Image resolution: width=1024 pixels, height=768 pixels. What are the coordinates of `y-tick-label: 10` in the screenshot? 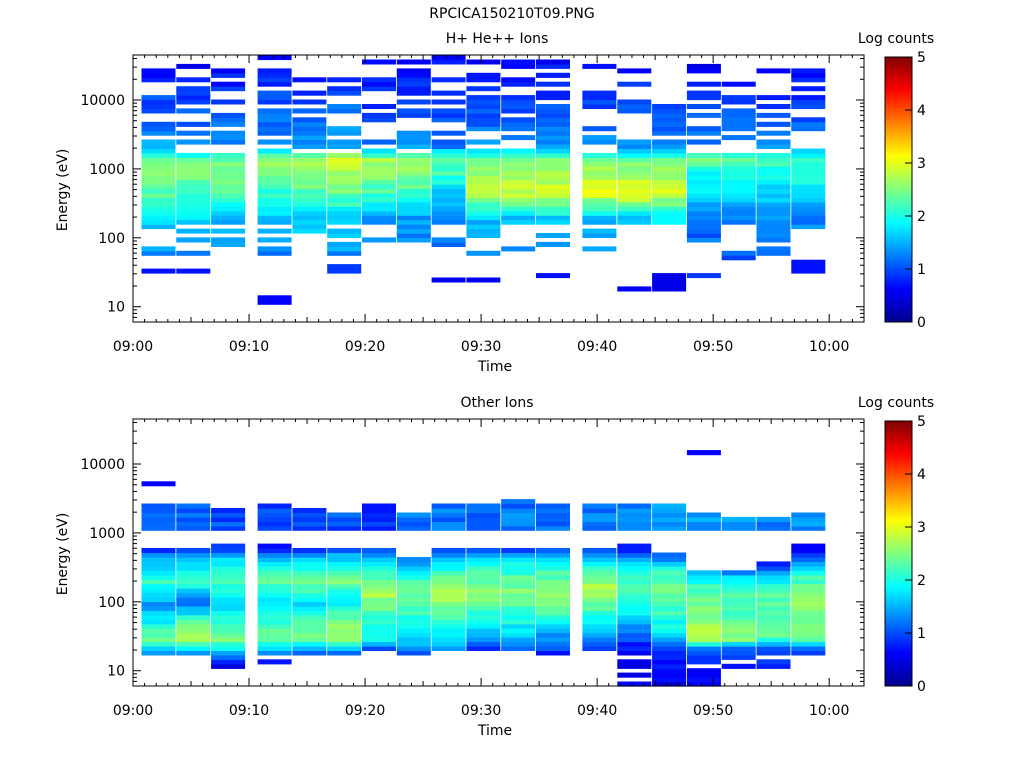 It's located at (116, 308).